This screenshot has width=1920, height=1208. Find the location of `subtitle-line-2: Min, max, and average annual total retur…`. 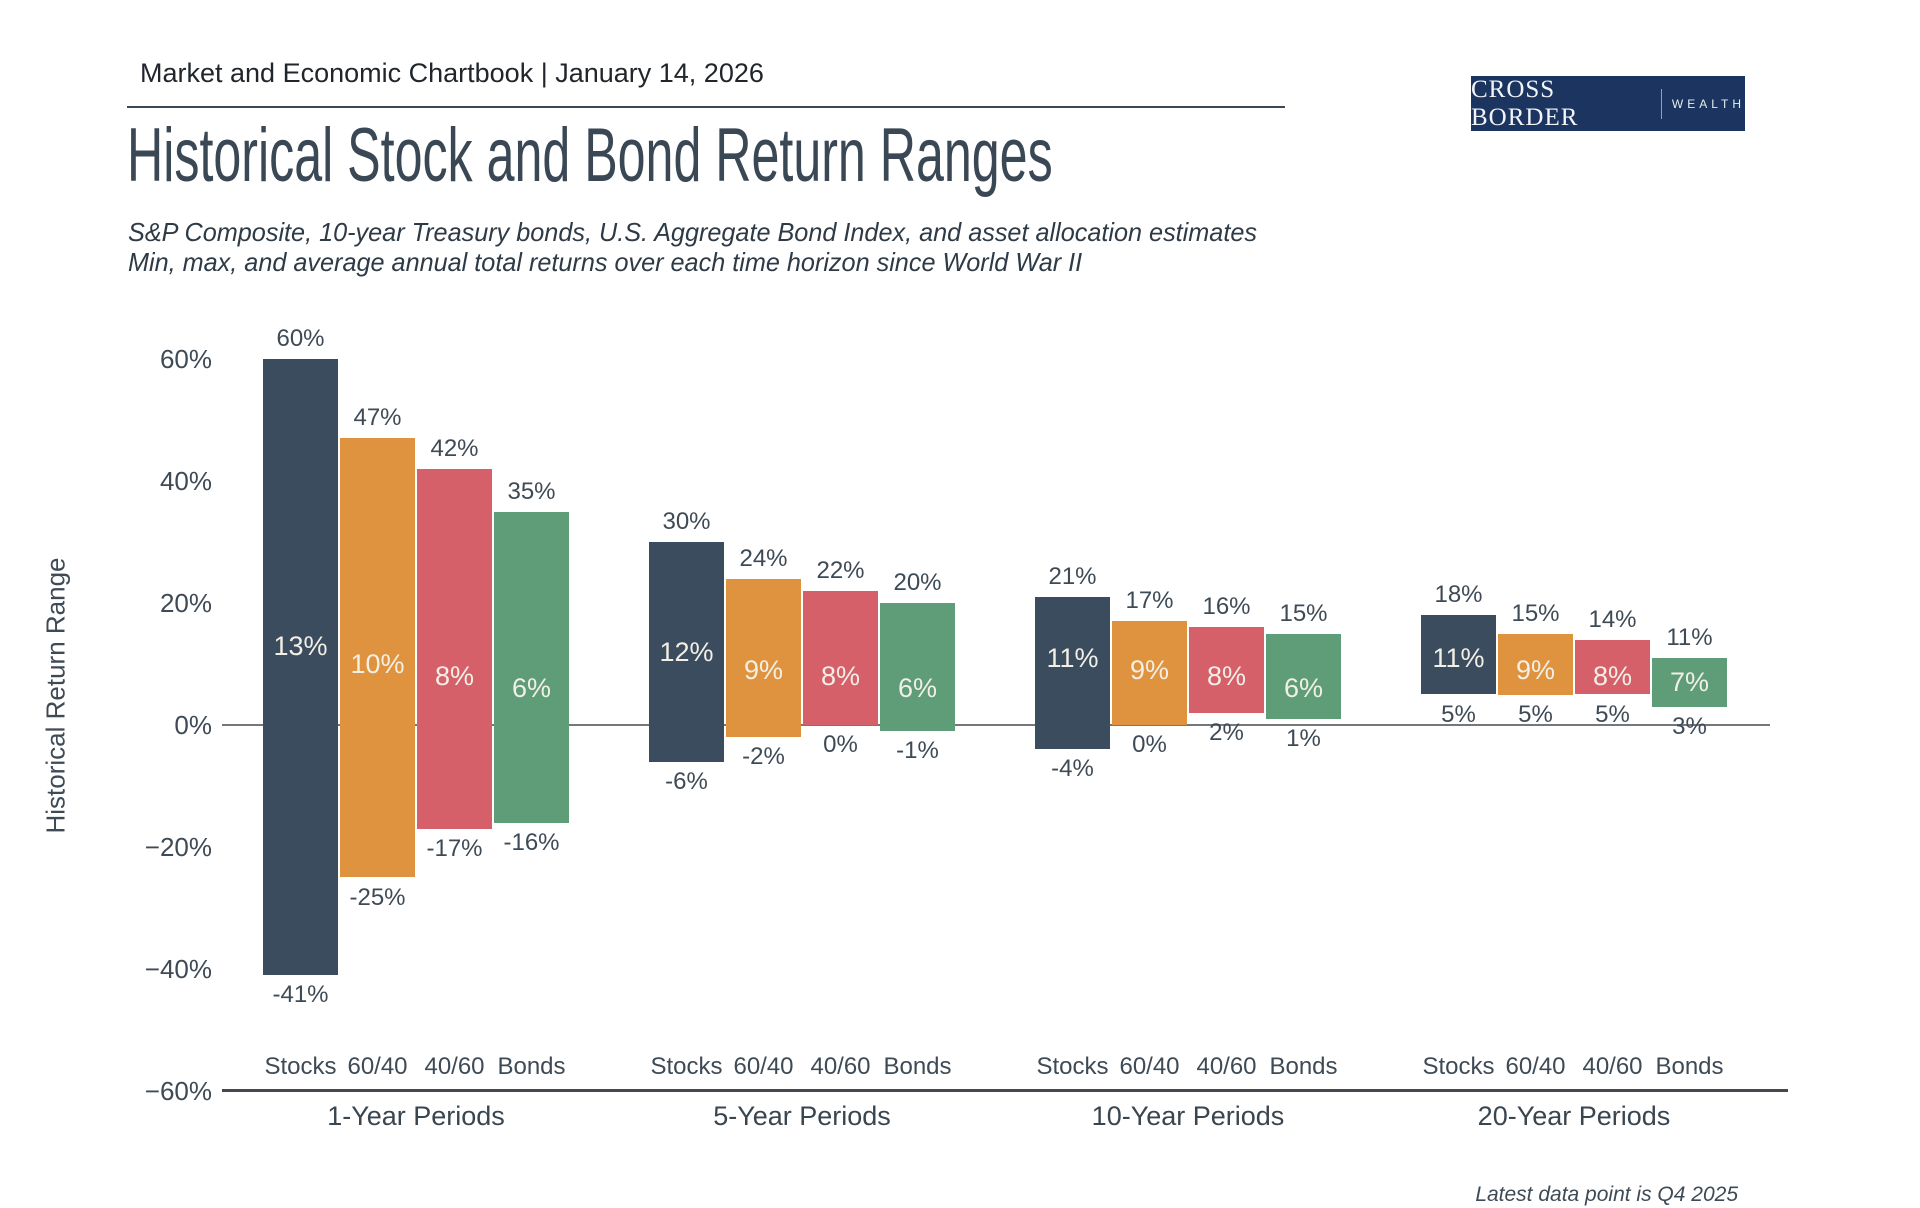

subtitle-line-2: Min, max, and average annual total retur… is located at coordinates (605, 262).